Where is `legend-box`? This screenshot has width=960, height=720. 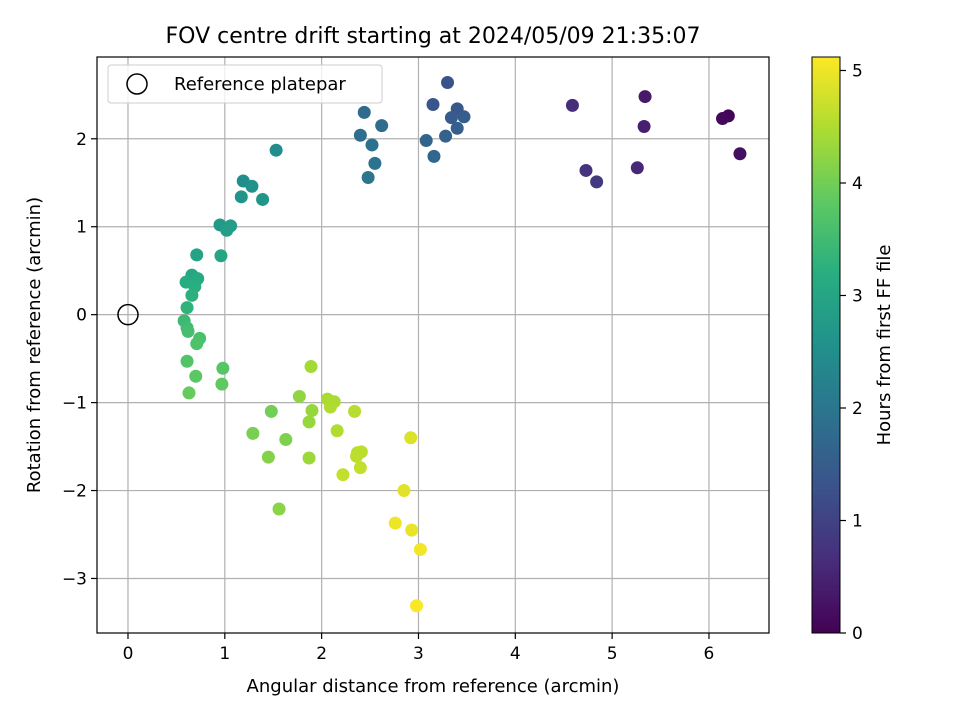 legend-box is located at coordinates (245, 84).